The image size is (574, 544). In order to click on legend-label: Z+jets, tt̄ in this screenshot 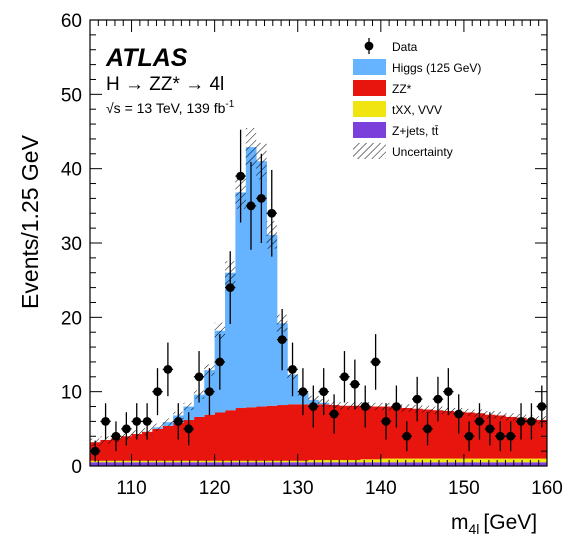, I will do `click(415, 131)`.